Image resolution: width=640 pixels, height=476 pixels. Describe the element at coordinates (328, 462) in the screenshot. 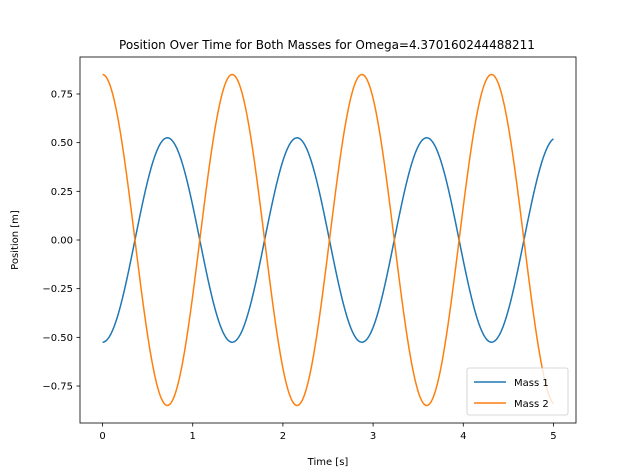

I see `x-axis-label: Time [s]` at that location.